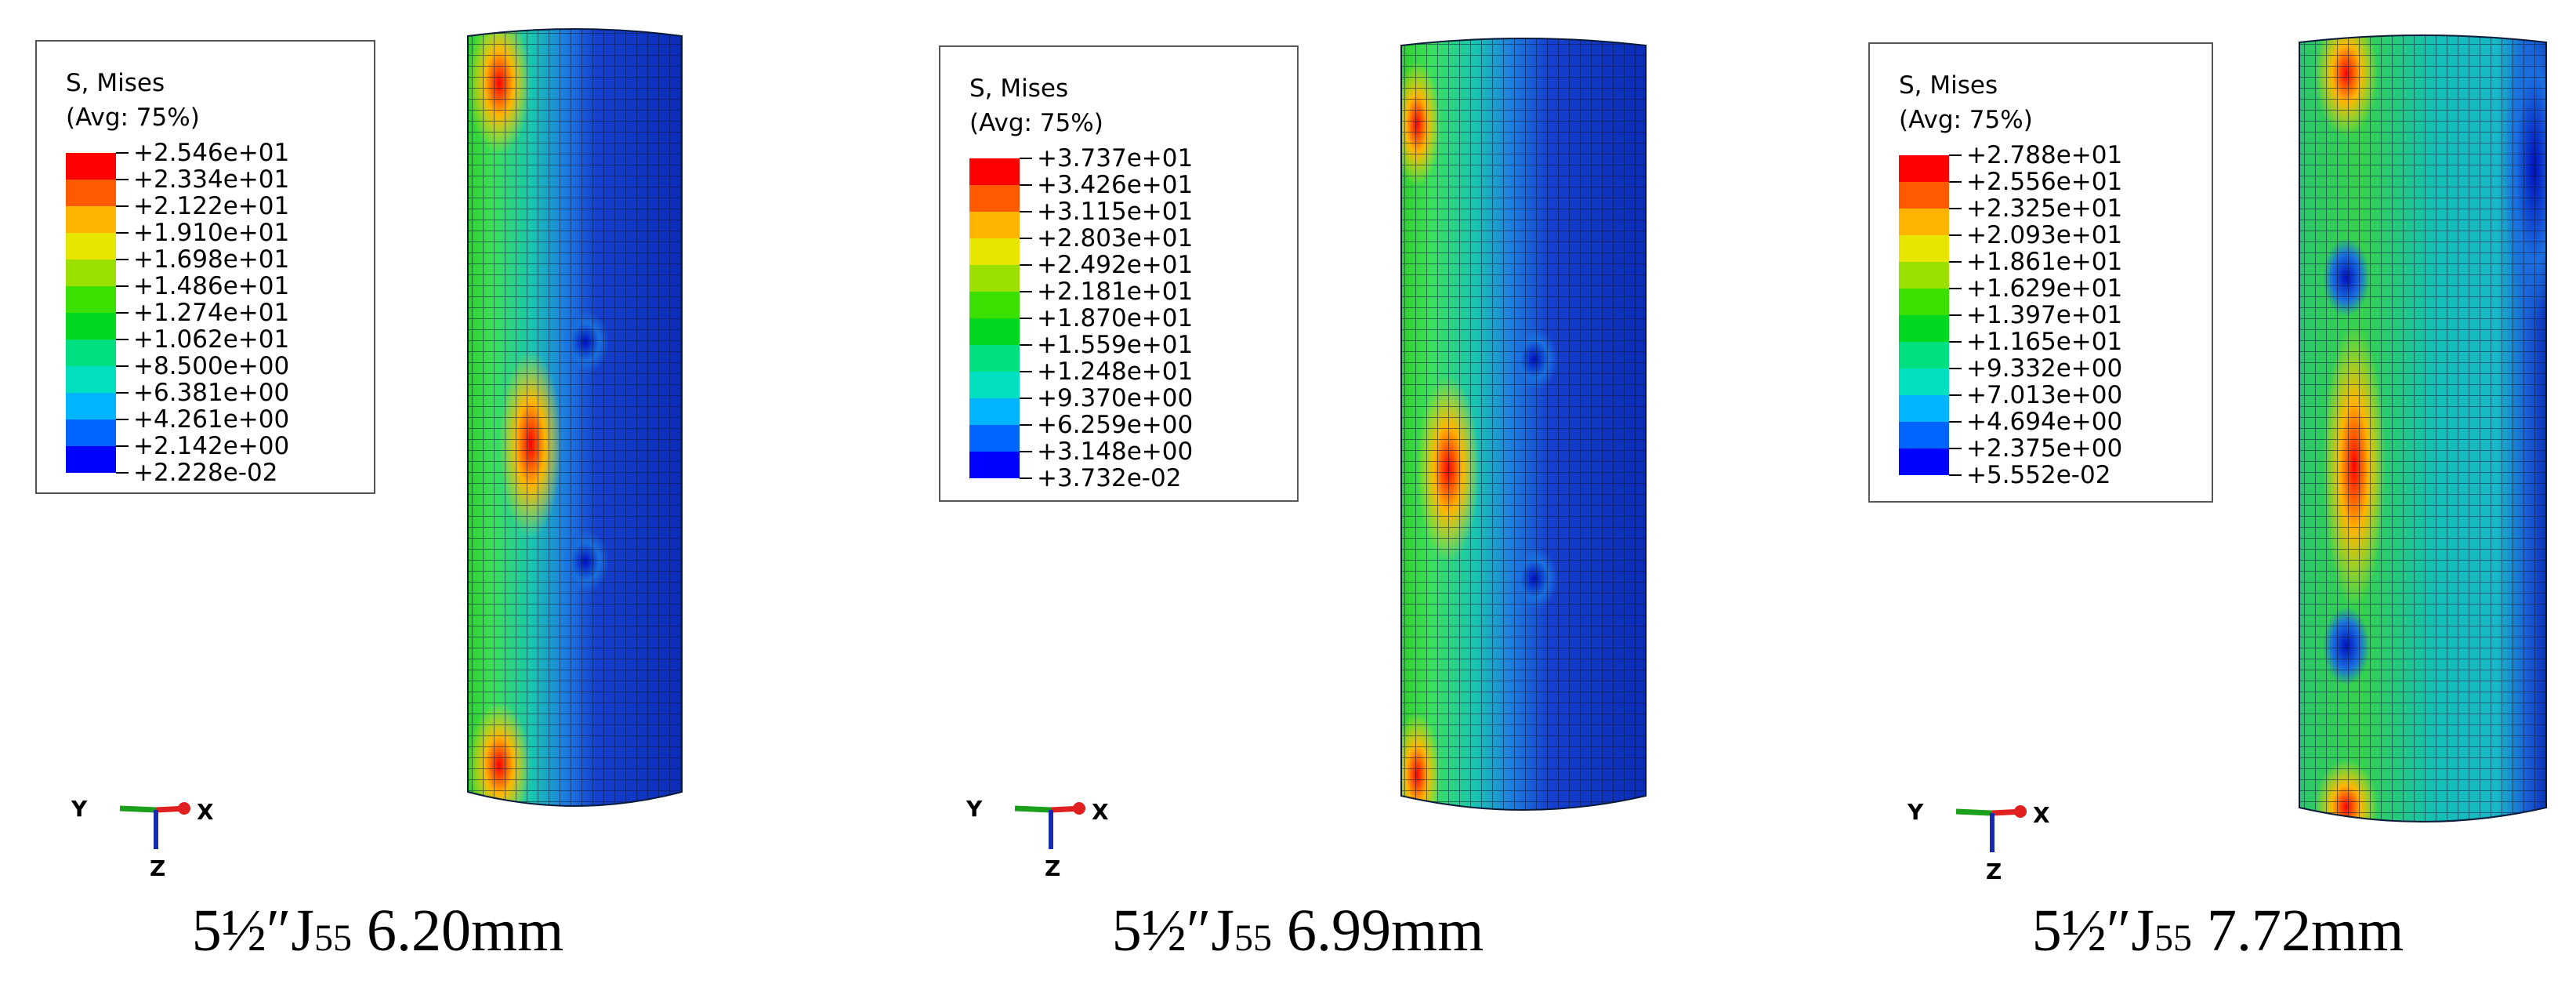 The image size is (2576, 984). I want to click on legend-level: +3.426e+01, so click(1115, 185).